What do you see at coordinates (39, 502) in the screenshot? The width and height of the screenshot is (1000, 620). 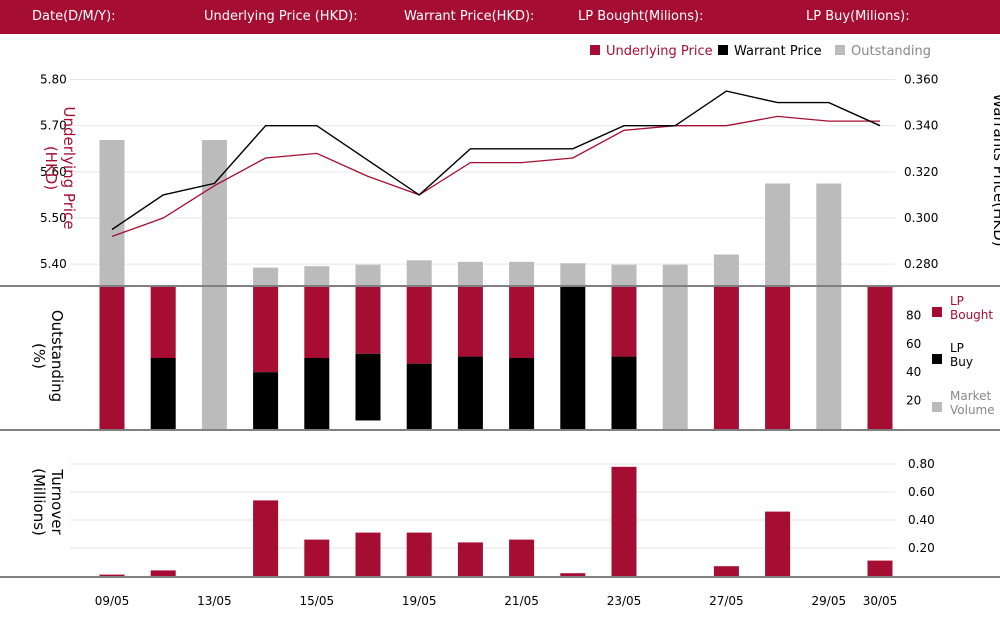 I see `turnover-axis-title-line: (Millions)` at bounding box center [39, 502].